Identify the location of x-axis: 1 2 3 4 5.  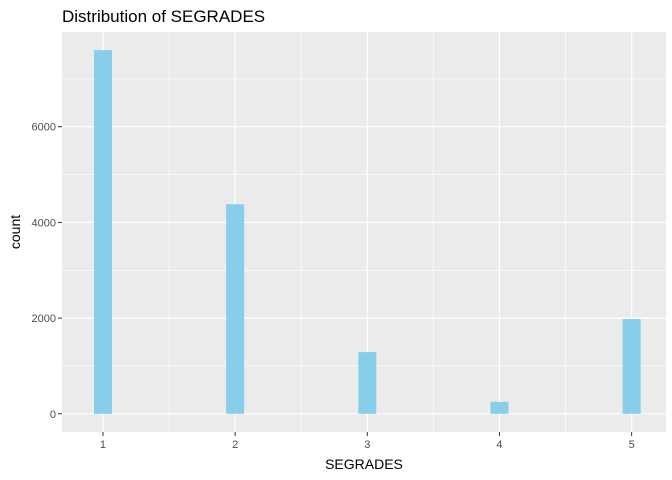
(367, 441).